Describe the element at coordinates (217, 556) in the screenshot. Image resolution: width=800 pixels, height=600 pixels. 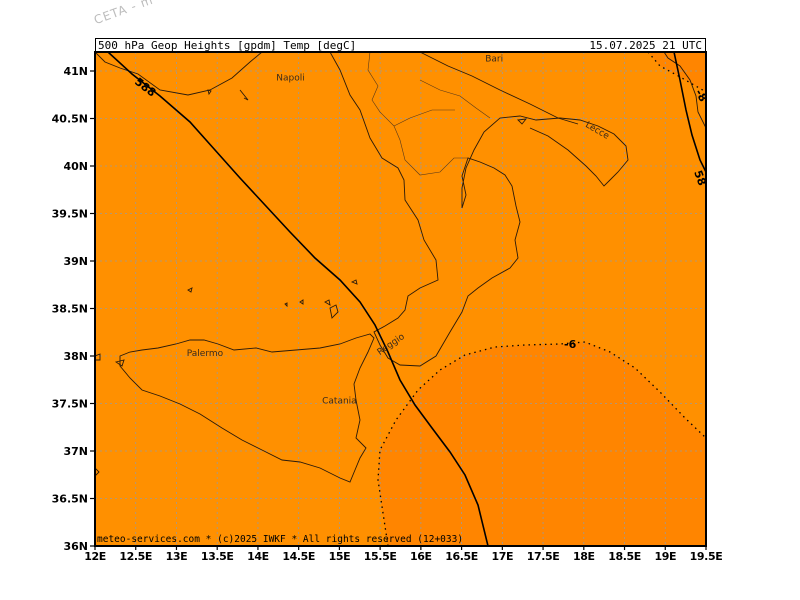
I see `lon-label: 13.5E` at that location.